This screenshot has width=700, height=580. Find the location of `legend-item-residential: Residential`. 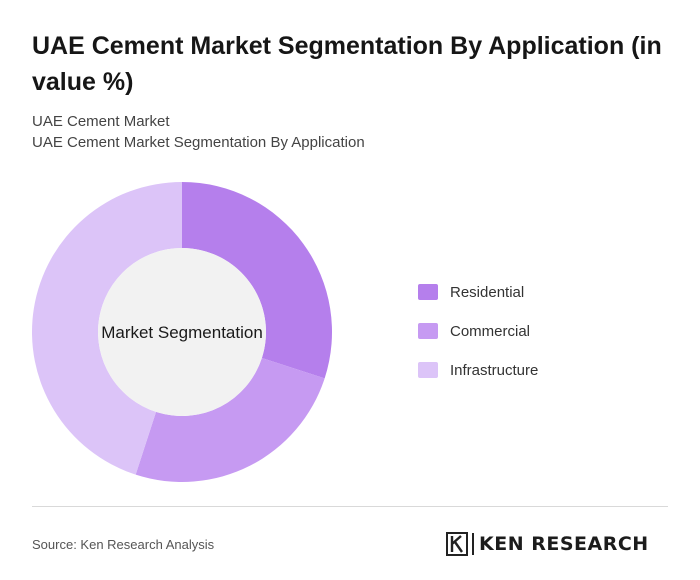

legend-item-residential: Residential is located at coordinates (478, 292).